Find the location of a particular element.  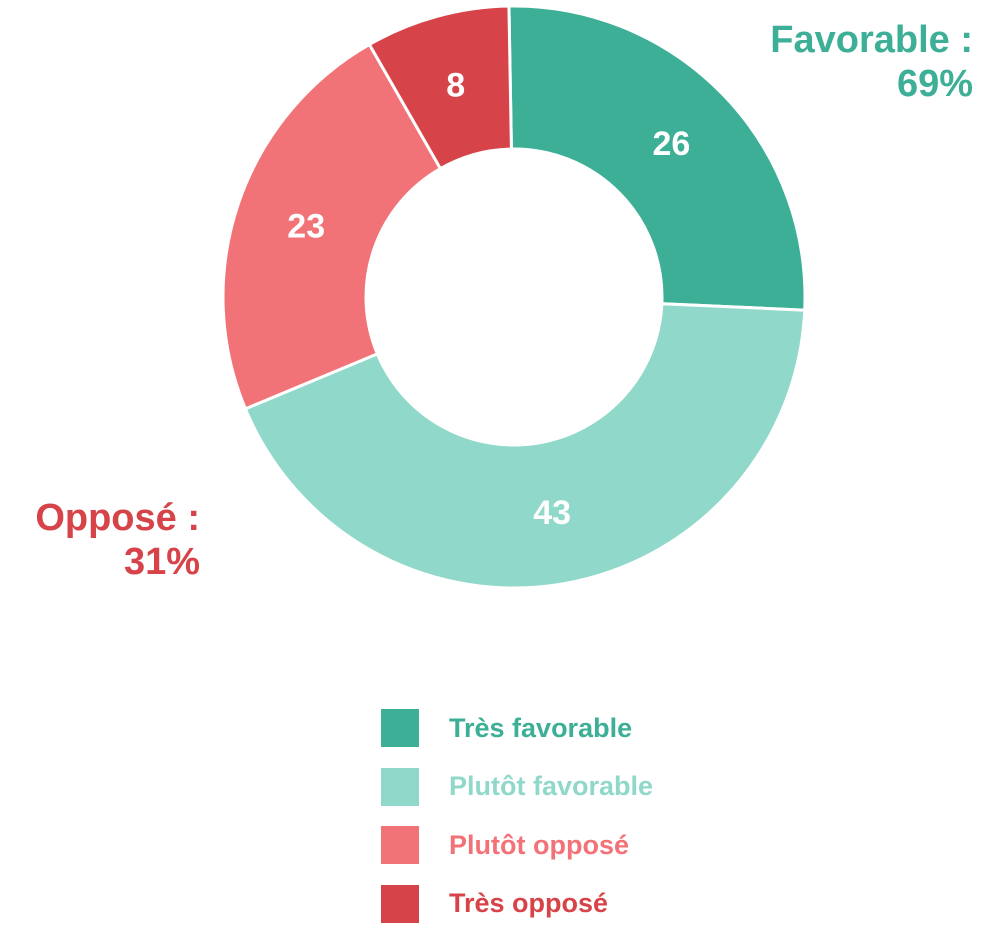

legend-item-tres-favorable: Très favorable is located at coordinates (517, 728).